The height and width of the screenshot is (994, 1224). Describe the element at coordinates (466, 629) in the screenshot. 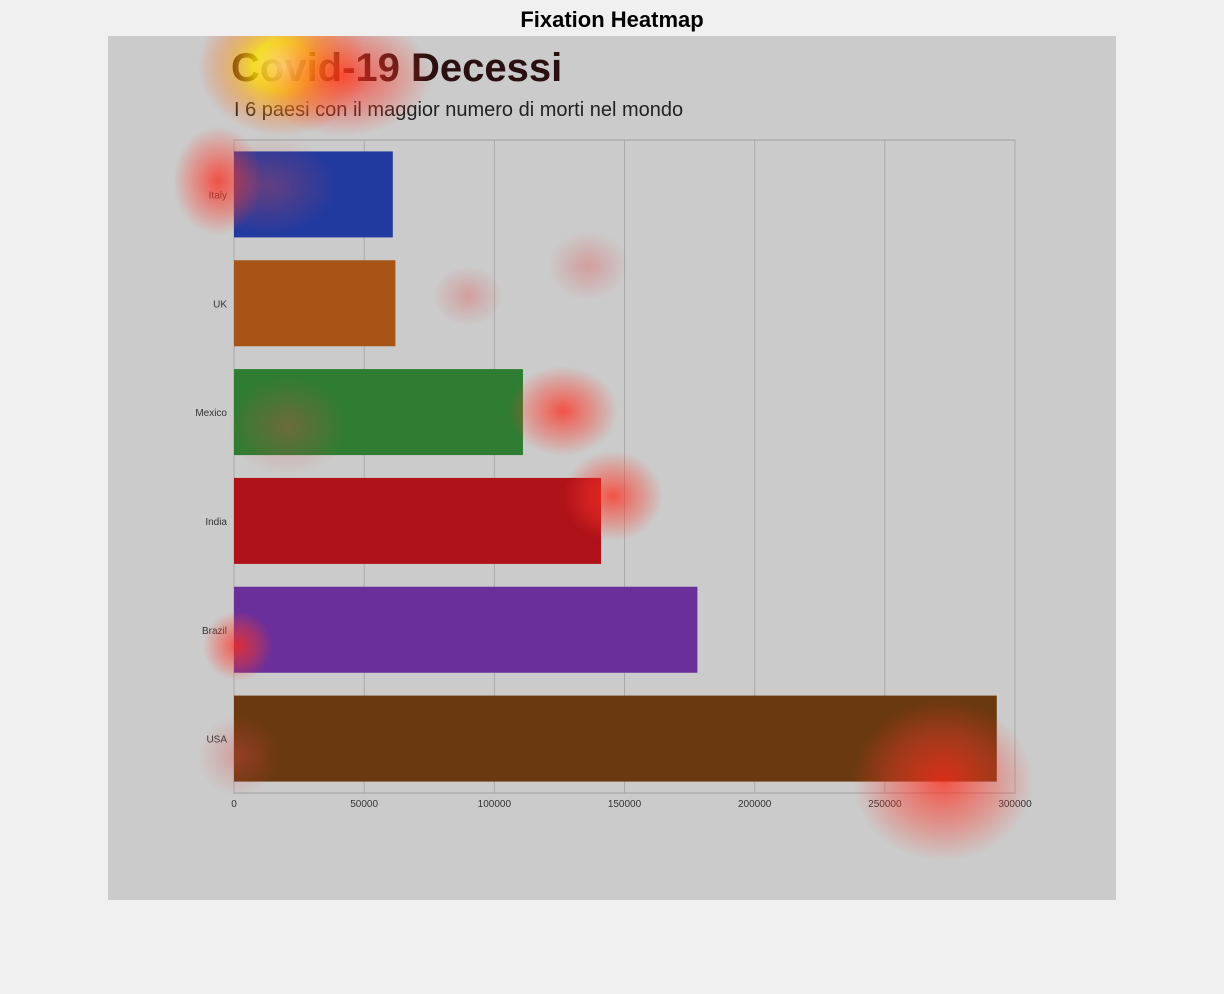

I see `bar-brazil` at that location.